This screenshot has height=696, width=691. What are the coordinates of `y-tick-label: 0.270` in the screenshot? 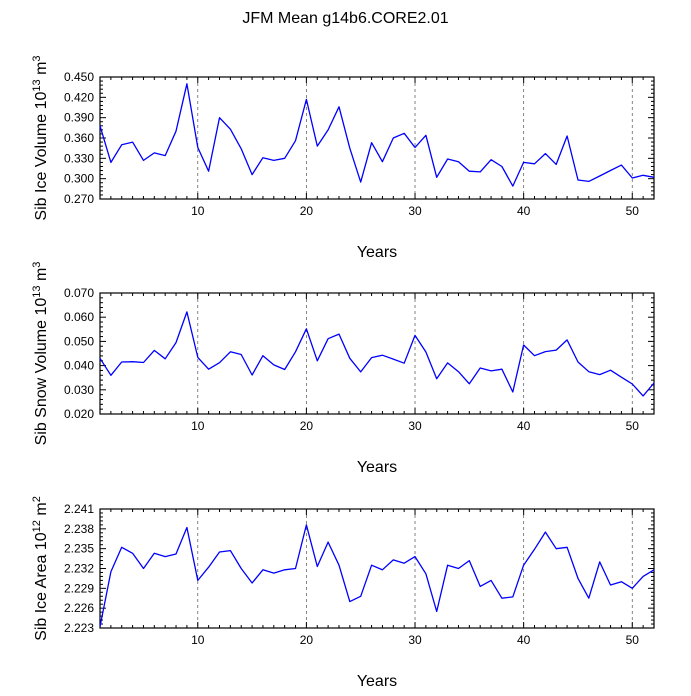 It's located at (79, 199).